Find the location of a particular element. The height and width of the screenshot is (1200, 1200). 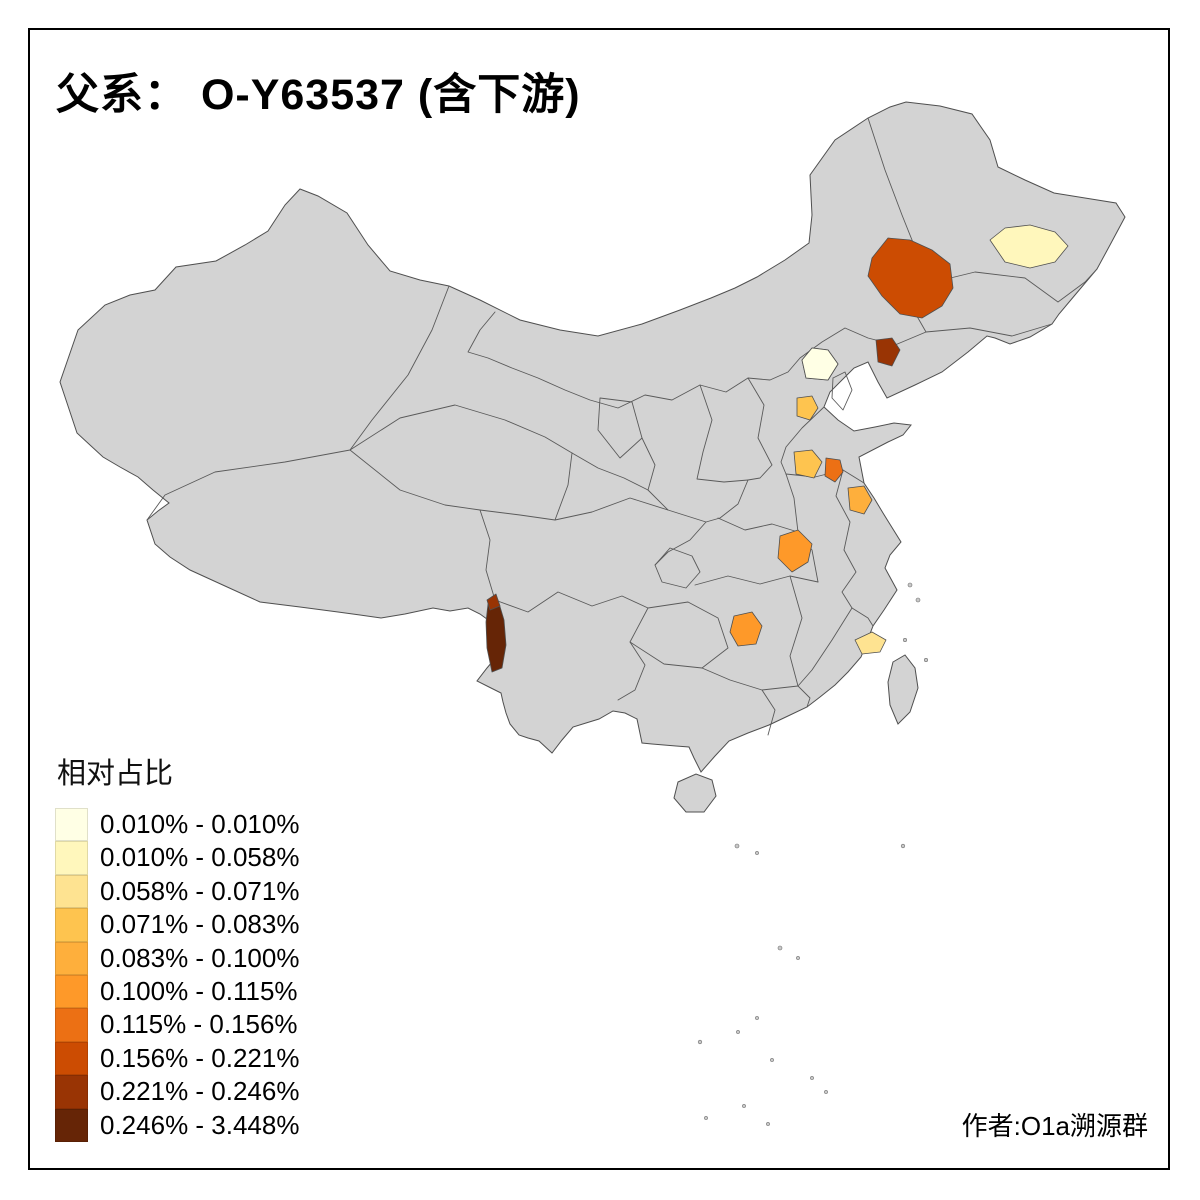

legend-item: 0.156% - 0.221% is located at coordinates (177, 1058).